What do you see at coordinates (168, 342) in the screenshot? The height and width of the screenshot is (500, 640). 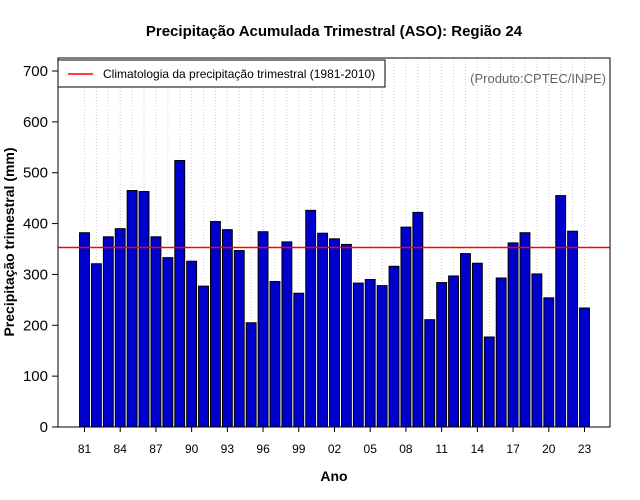 I see `bar-1988` at bounding box center [168, 342].